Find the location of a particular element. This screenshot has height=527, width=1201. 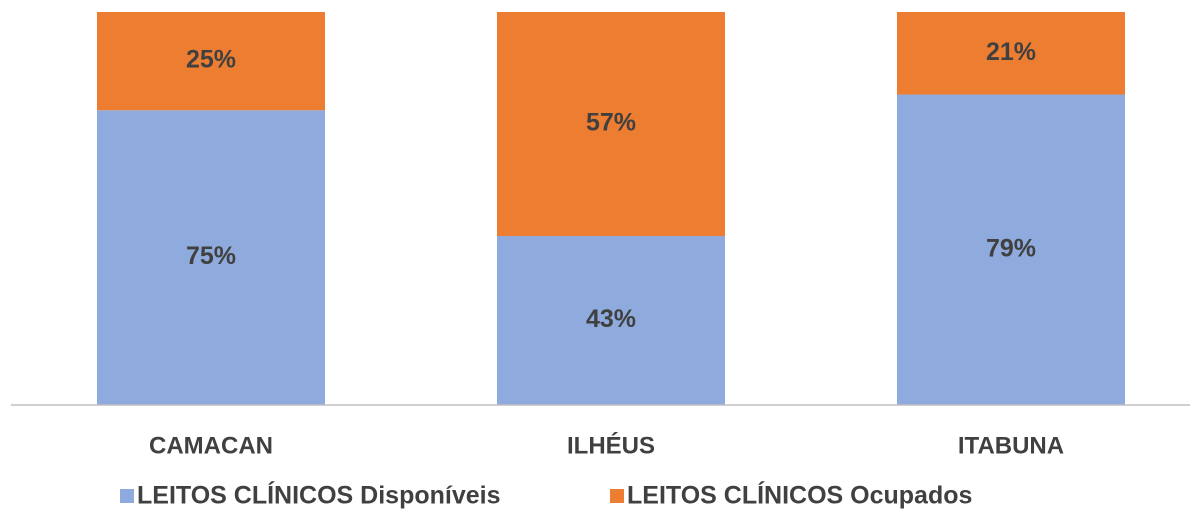

value-label: 57% is located at coordinates (611, 123).